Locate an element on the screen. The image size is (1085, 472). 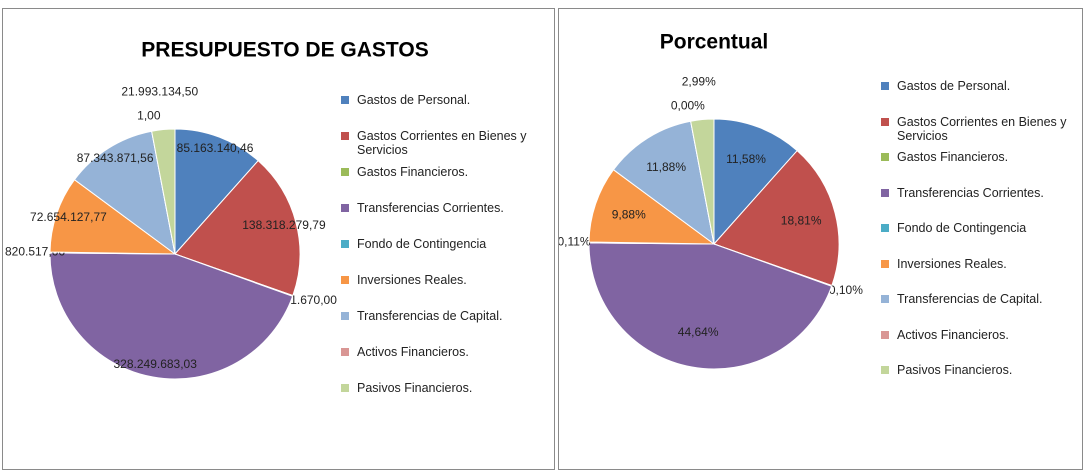
data-label: 18,81% is located at coordinates (801, 221).